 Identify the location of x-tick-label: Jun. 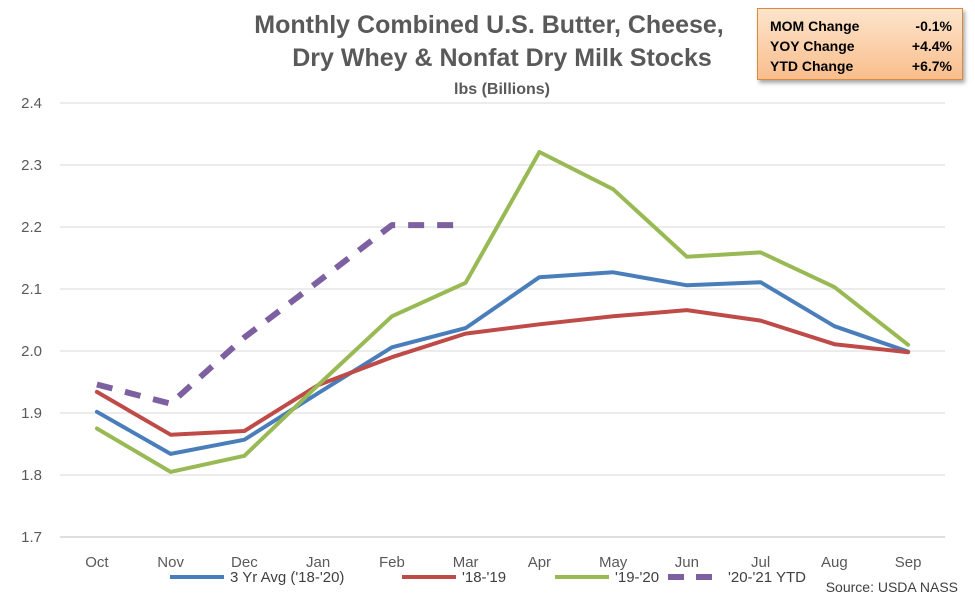
(687, 562).